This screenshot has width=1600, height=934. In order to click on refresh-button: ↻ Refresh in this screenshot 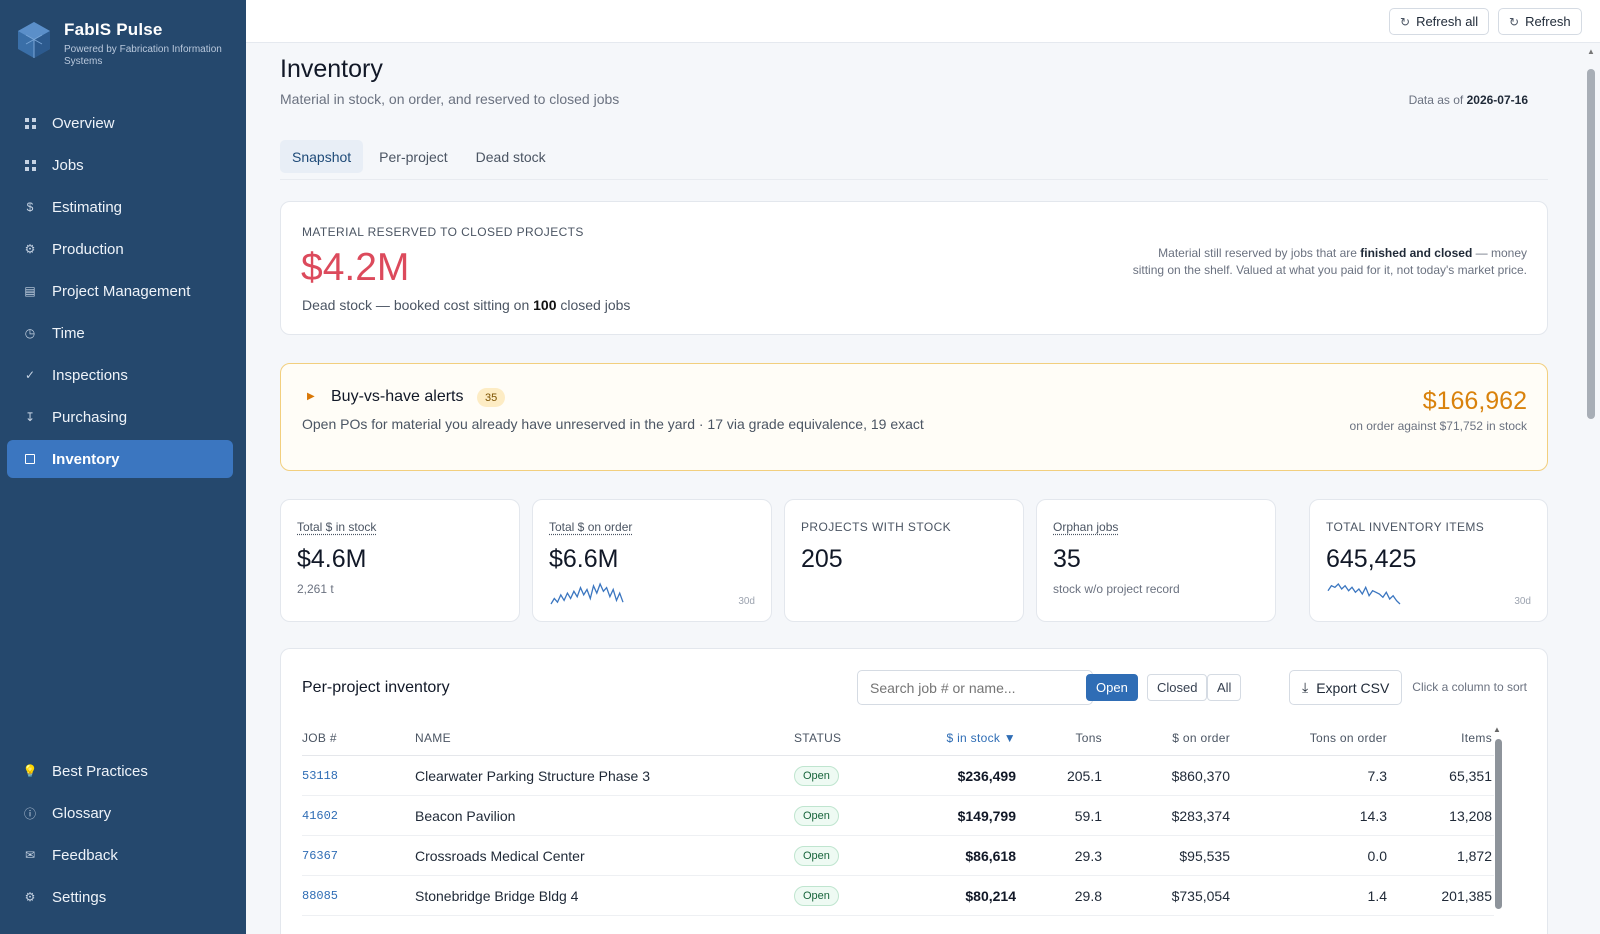, I will do `click(1540, 21)`.